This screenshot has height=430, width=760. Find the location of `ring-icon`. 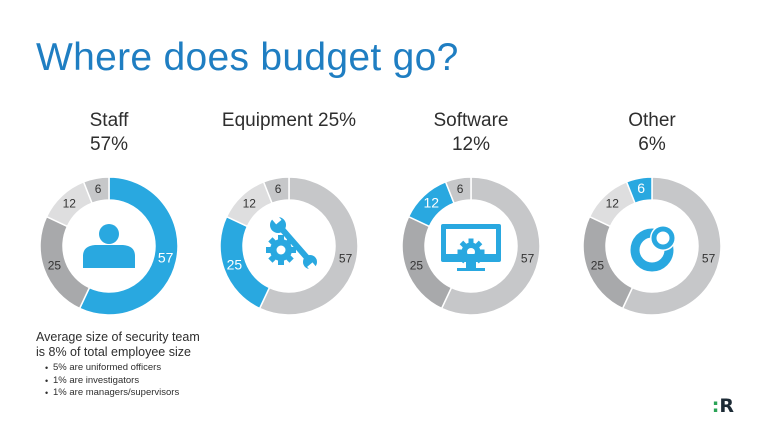

ring-icon is located at coordinates (653, 248).